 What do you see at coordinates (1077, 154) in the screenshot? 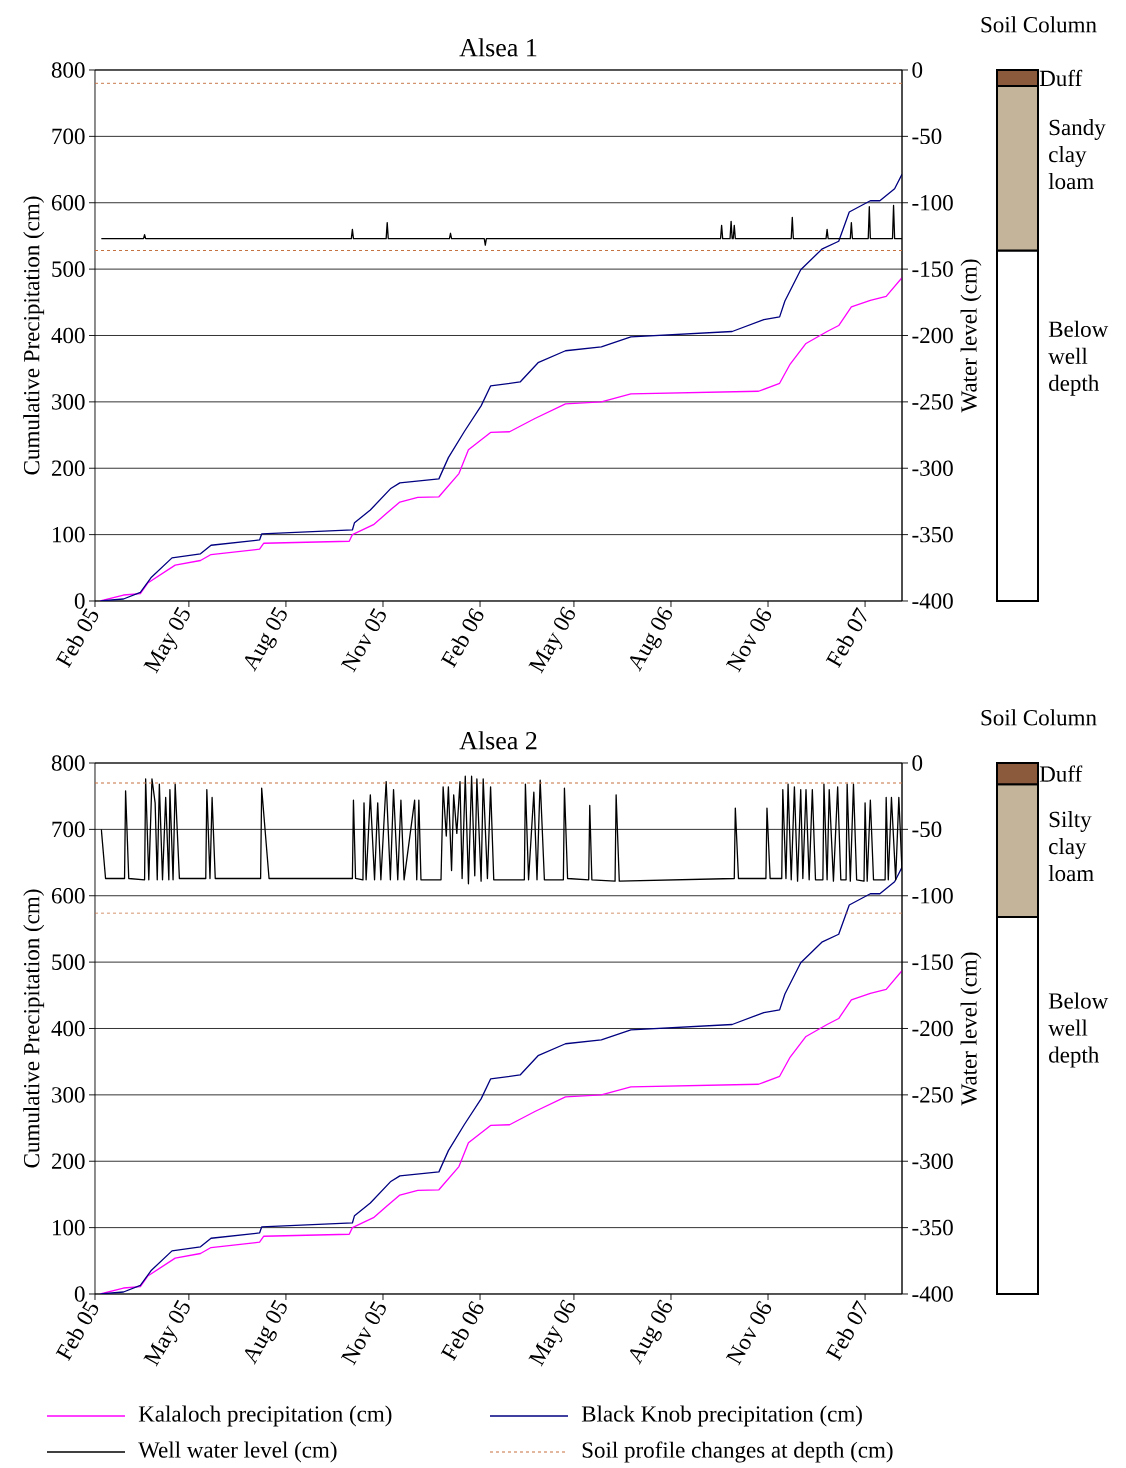
I see `series-label: Sandy clay loam` at bounding box center [1077, 154].